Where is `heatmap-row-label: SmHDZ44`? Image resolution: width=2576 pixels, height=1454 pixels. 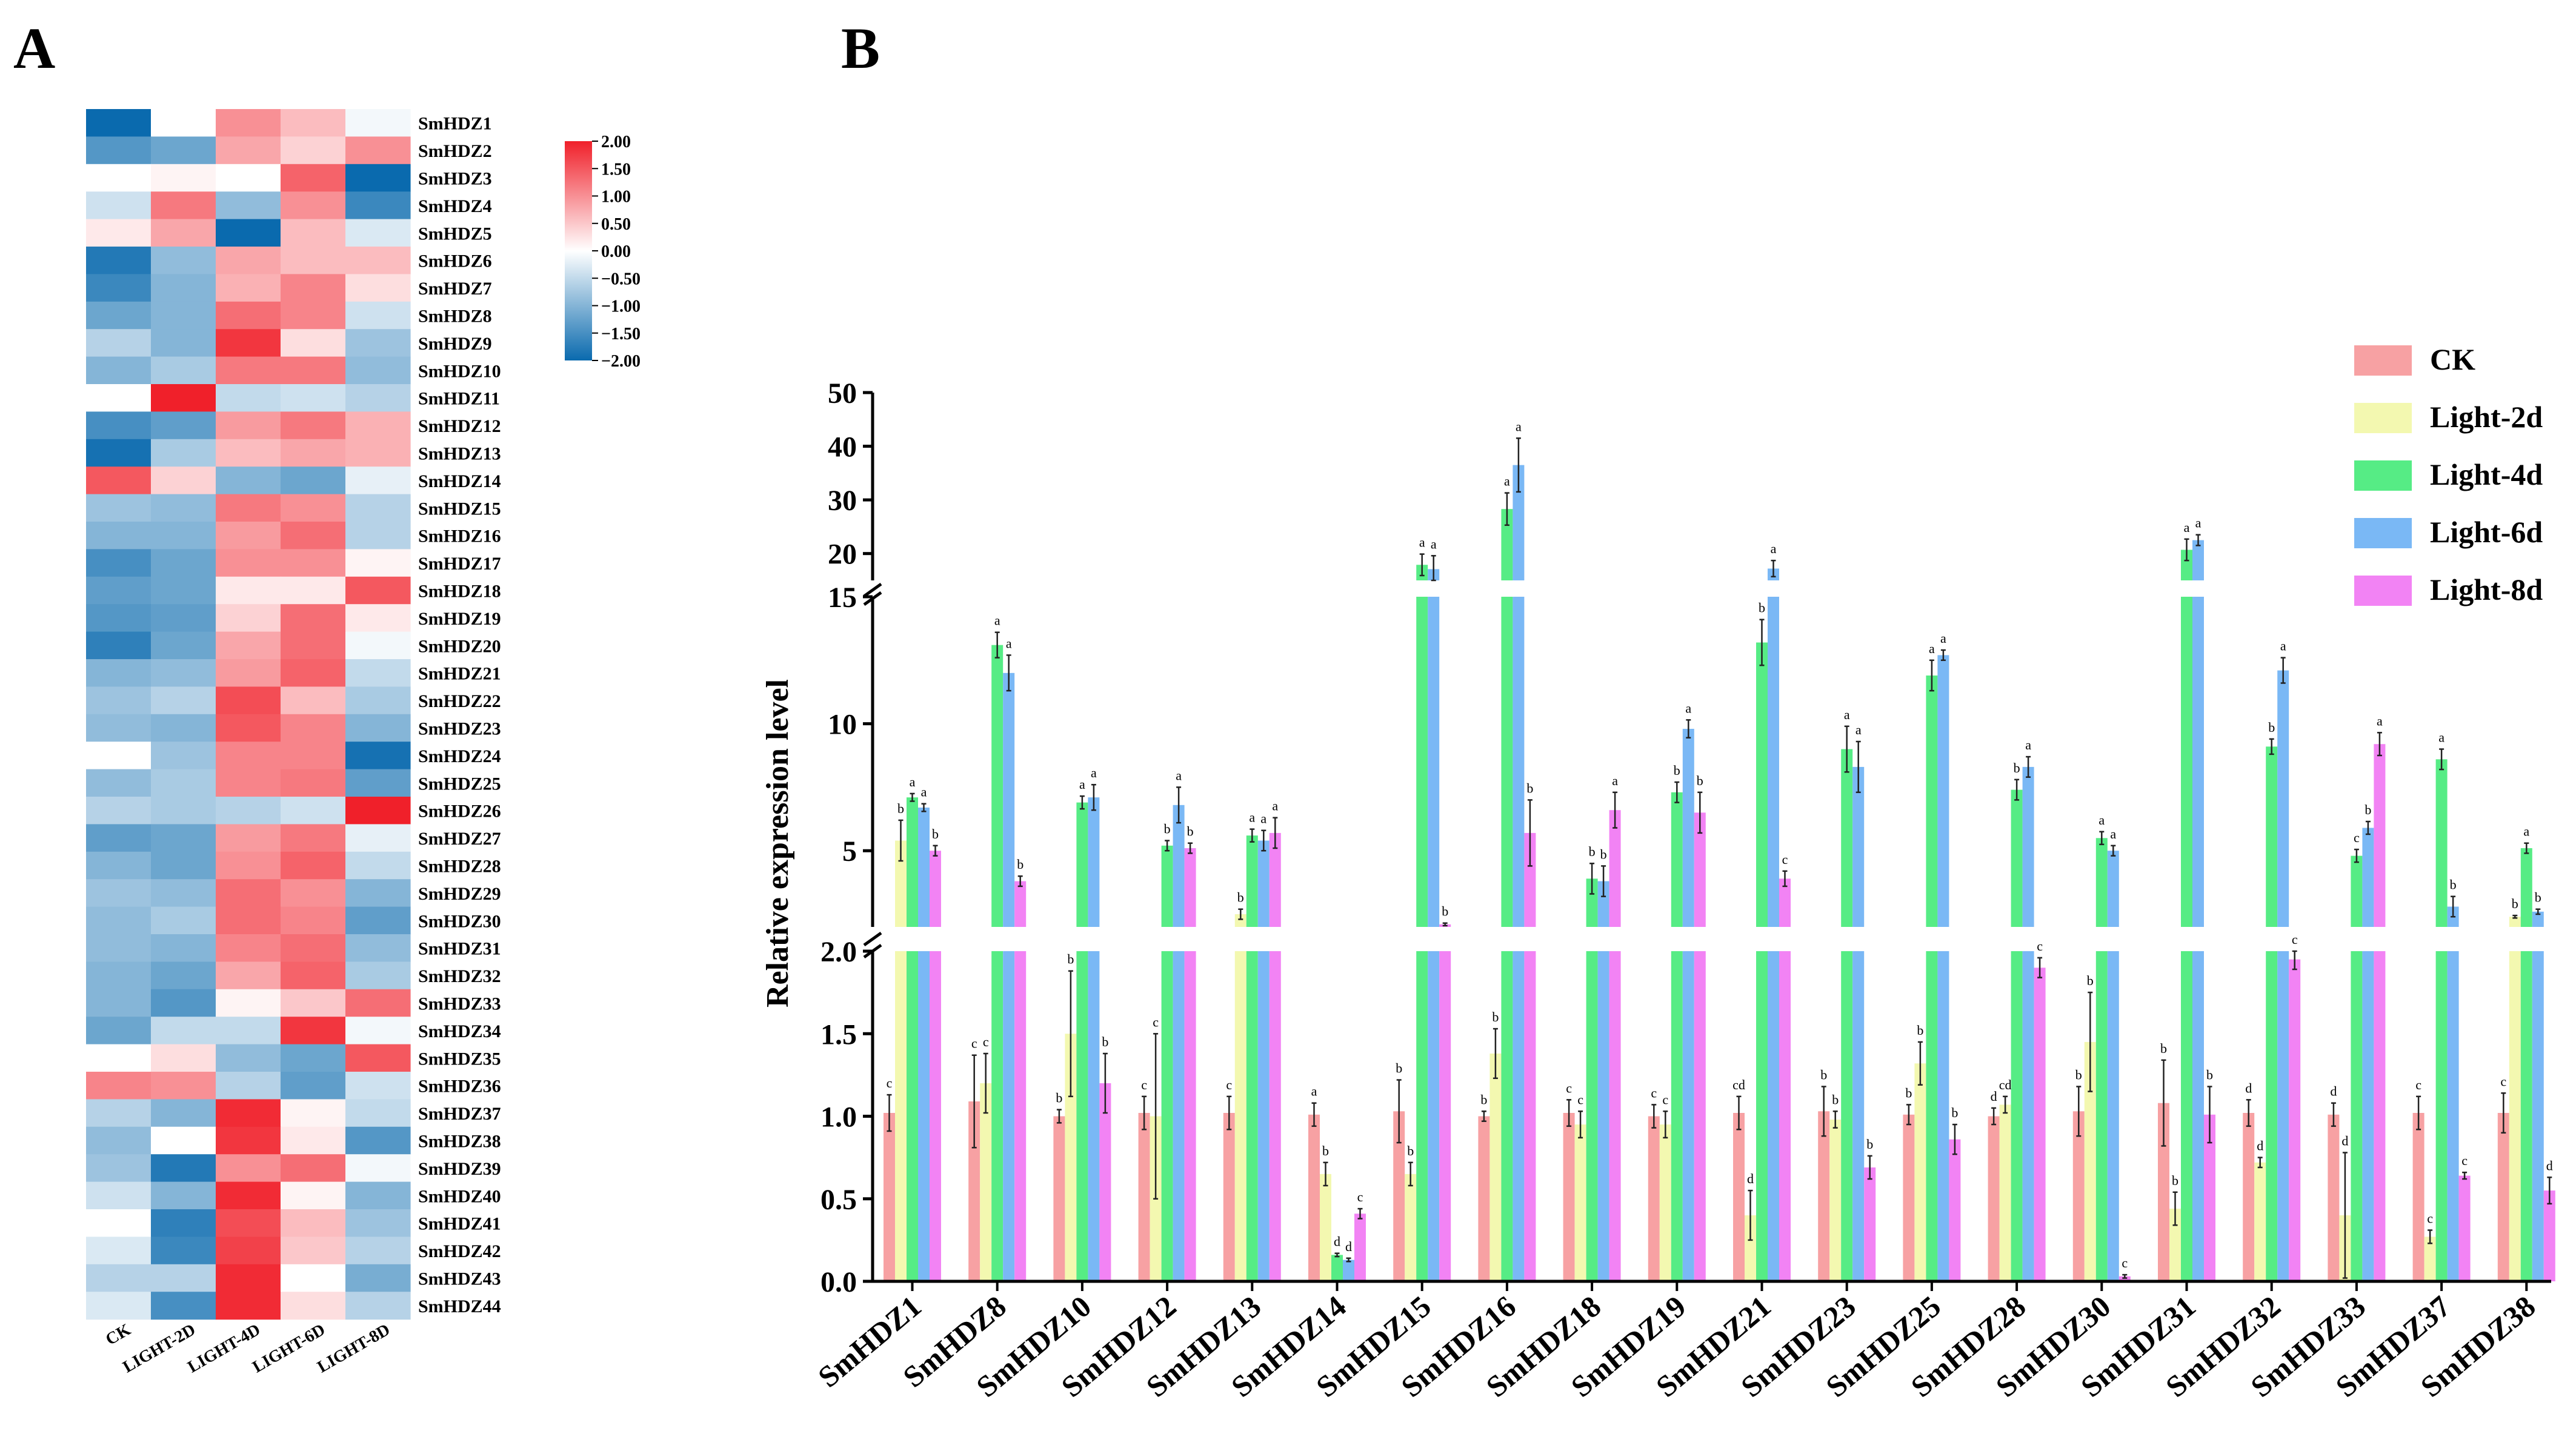
heatmap-row-label: SmHDZ44 is located at coordinates (459, 1306).